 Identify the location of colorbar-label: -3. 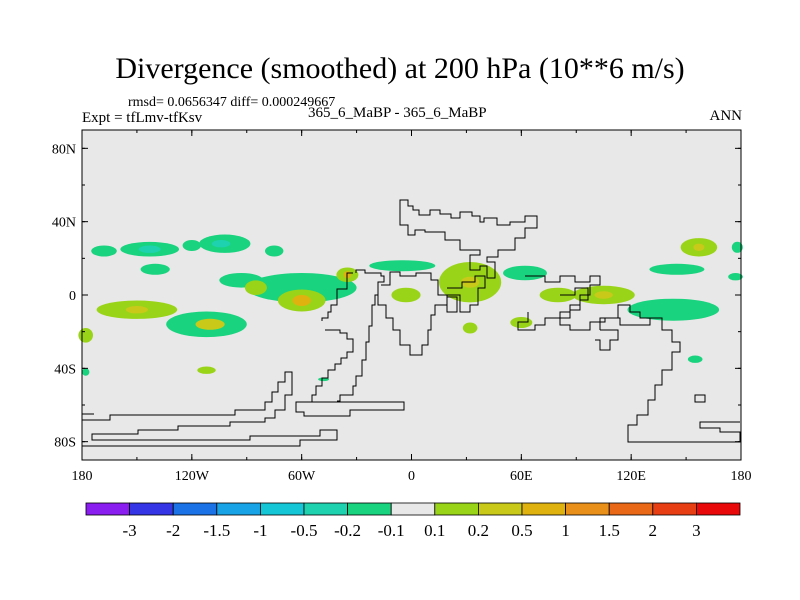
(130, 530).